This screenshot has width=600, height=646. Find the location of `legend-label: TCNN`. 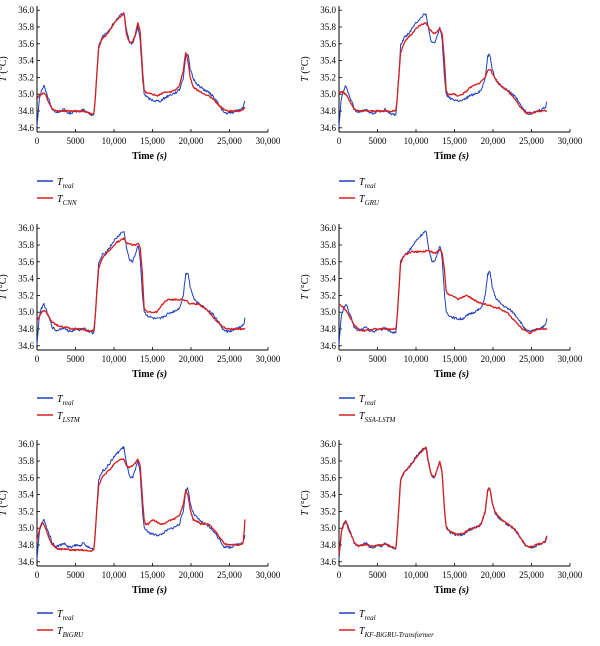

legend-label: TCNN is located at coordinates (67, 200).